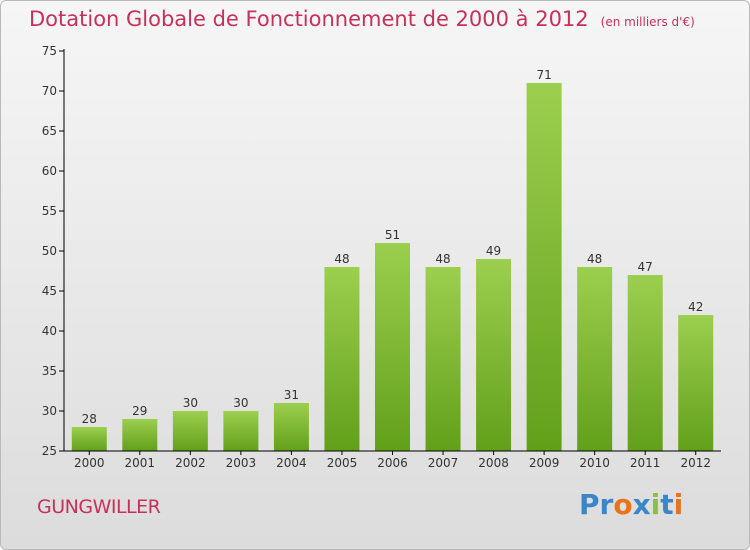 The width and height of the screenshot is (750, 550). What do you see at coordinates (392, 347) in the screenshot?
I see `bar-2006` at bounding box center [392, 347].